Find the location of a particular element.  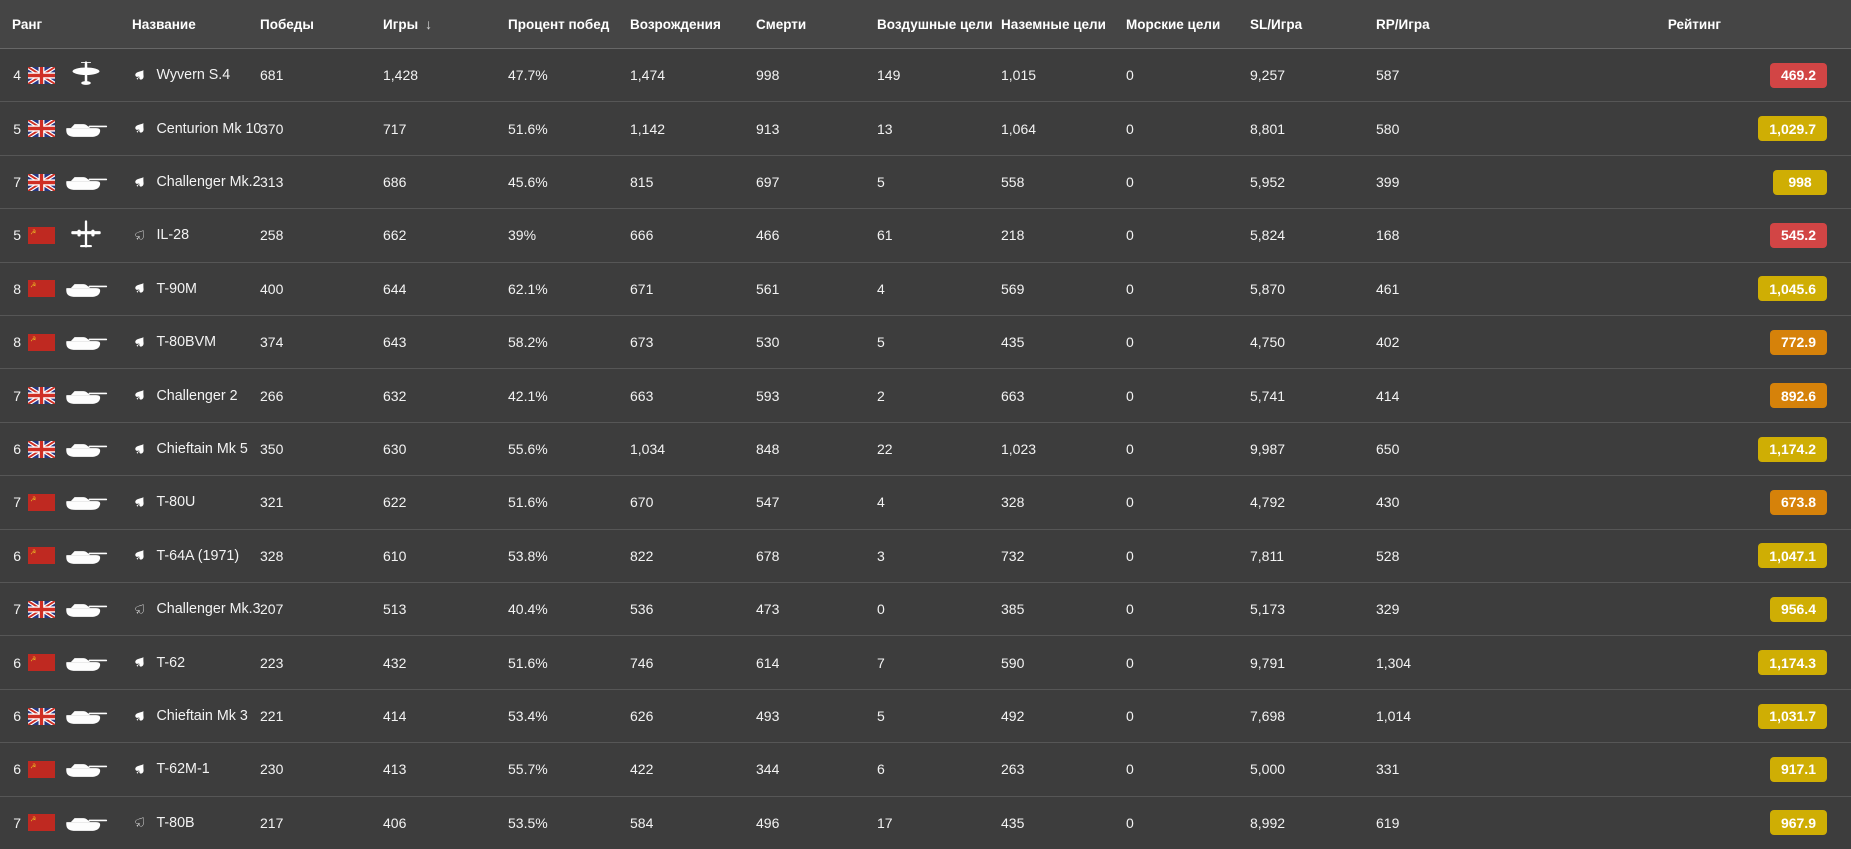

column-header-rp_per_game: RP/Игра is located at coordinates (1435, 24).